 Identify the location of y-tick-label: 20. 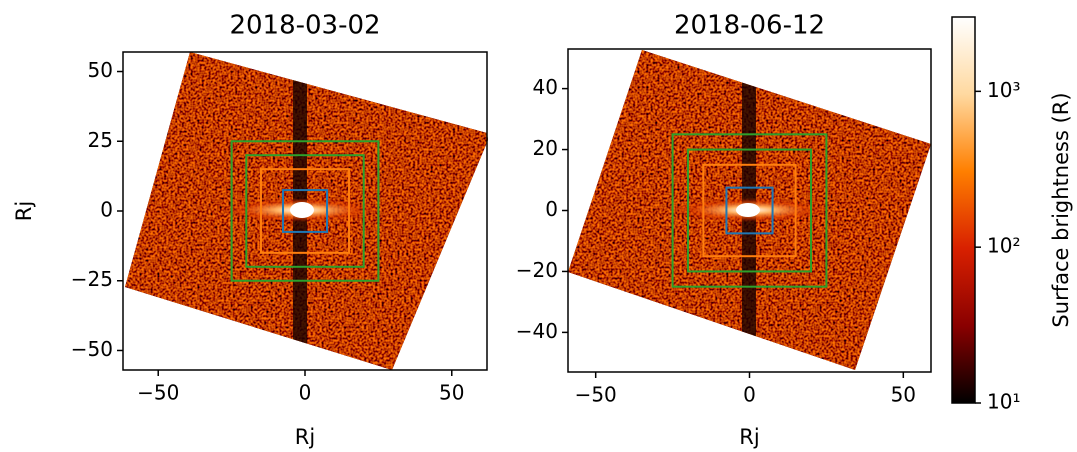
(545, 148).